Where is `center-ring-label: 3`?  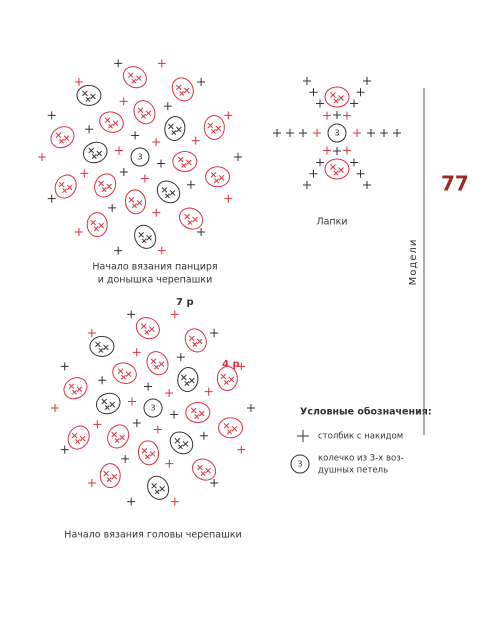
center-ring-label: 3 is located at coordinates (336, 133).